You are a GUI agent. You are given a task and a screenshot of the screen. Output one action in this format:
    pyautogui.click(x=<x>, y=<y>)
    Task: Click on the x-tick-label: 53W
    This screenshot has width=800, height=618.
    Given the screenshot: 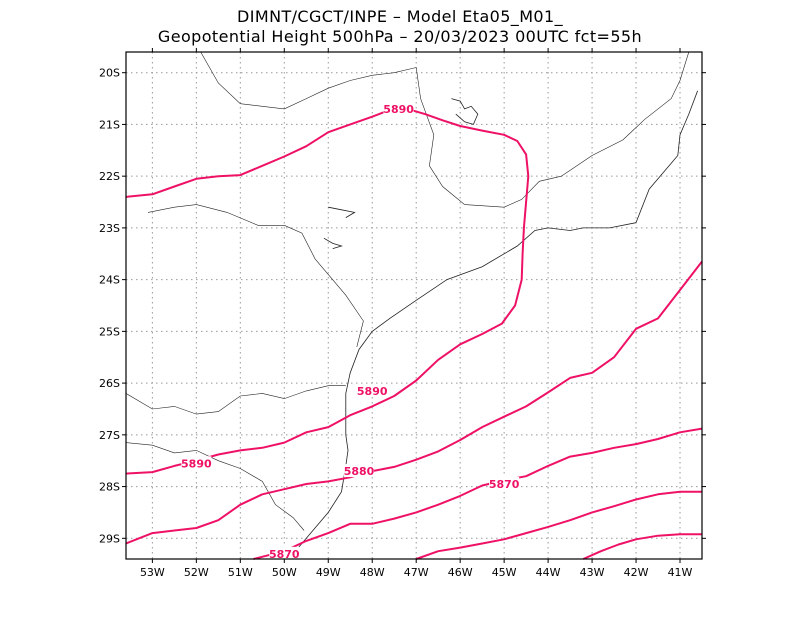 What is the action you would take?
    pyautogui.click(x=152, y=572)
    